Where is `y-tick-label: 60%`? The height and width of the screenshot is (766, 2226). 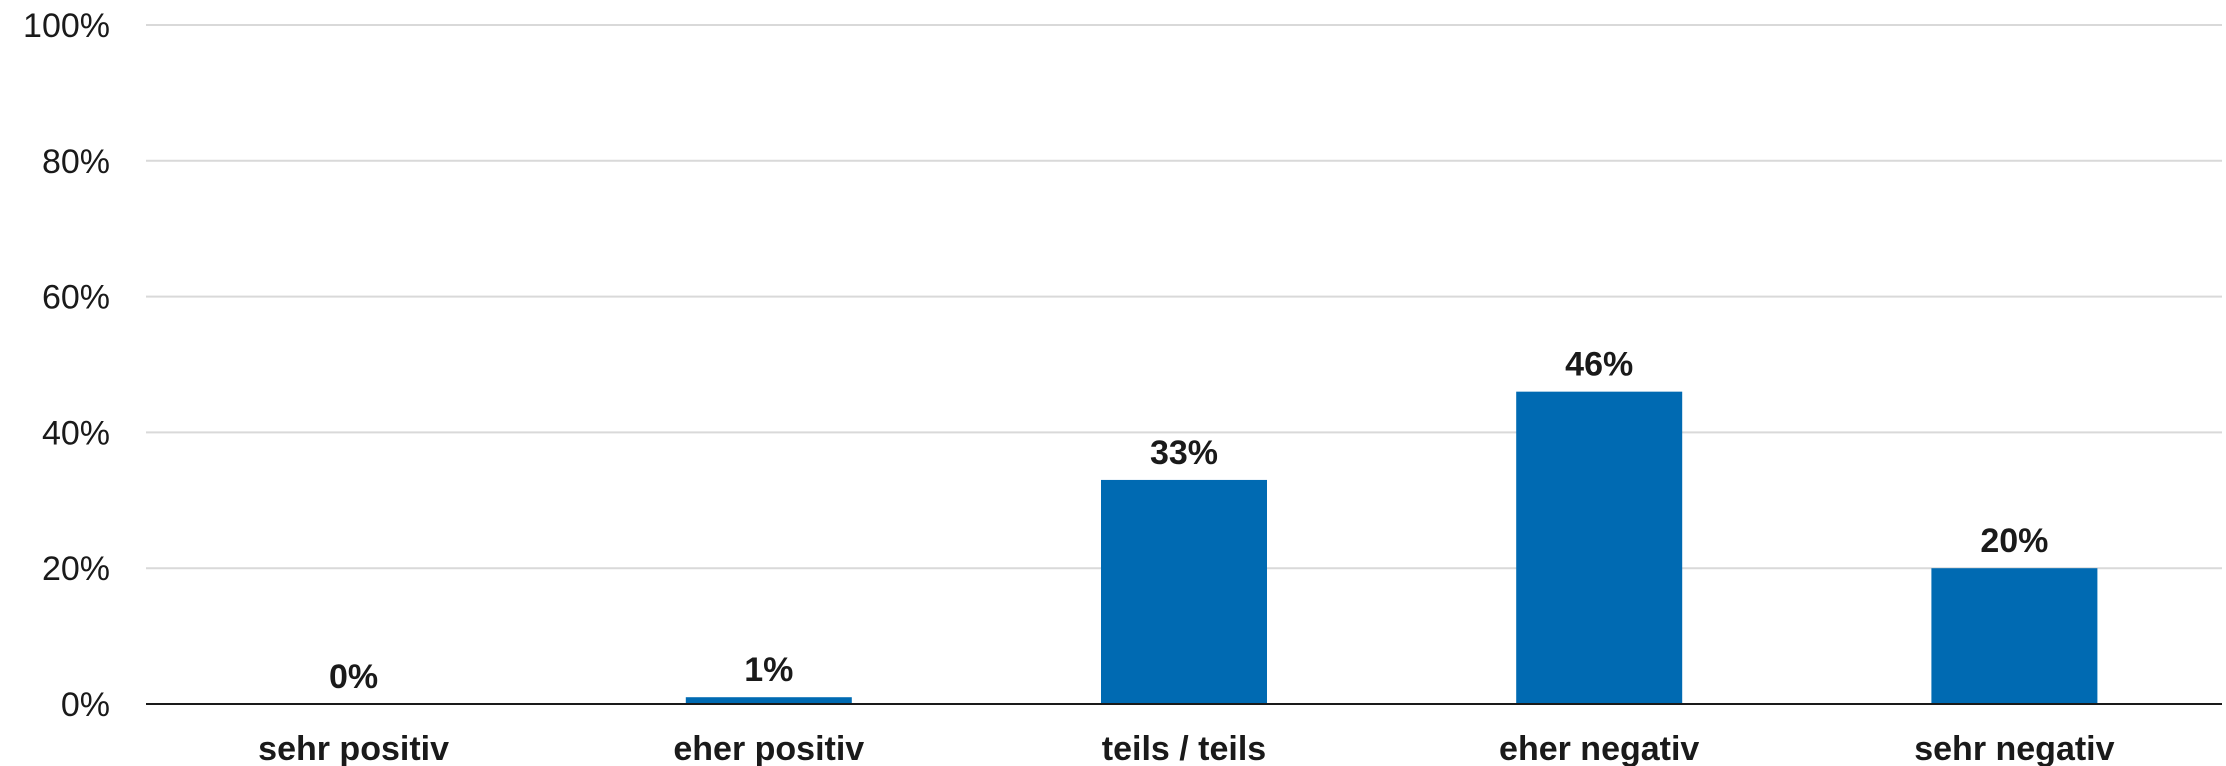
y-tick-label: 60% is located at coordinates (76, 298).